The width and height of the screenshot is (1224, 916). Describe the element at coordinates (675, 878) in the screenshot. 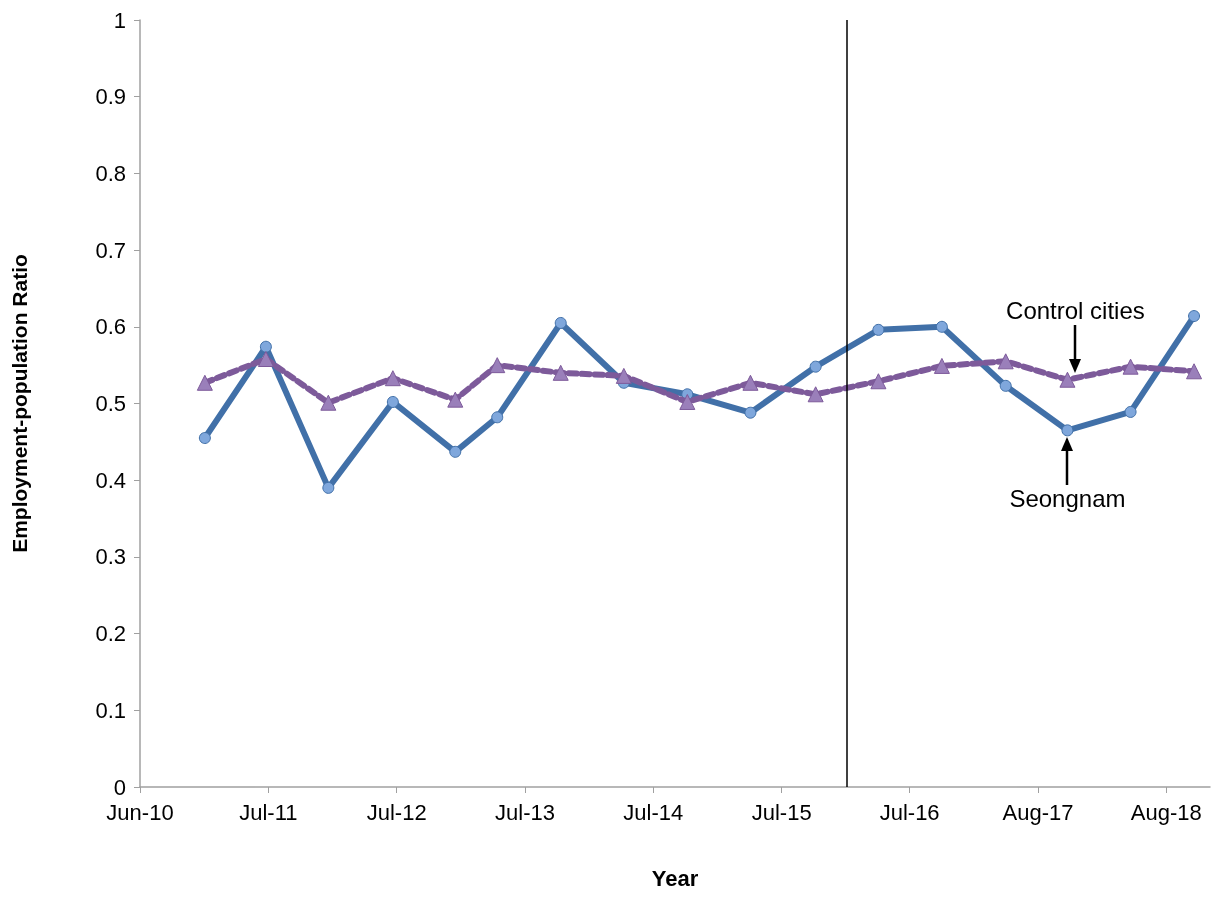

I see `x-axis-title: Year` at that location.